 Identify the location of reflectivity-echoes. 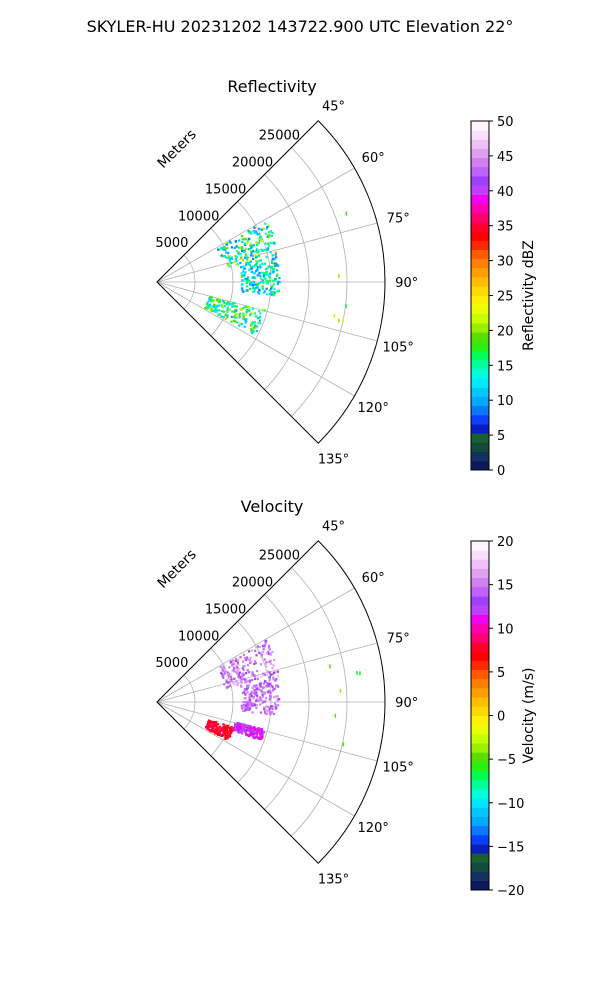
(276, 272).